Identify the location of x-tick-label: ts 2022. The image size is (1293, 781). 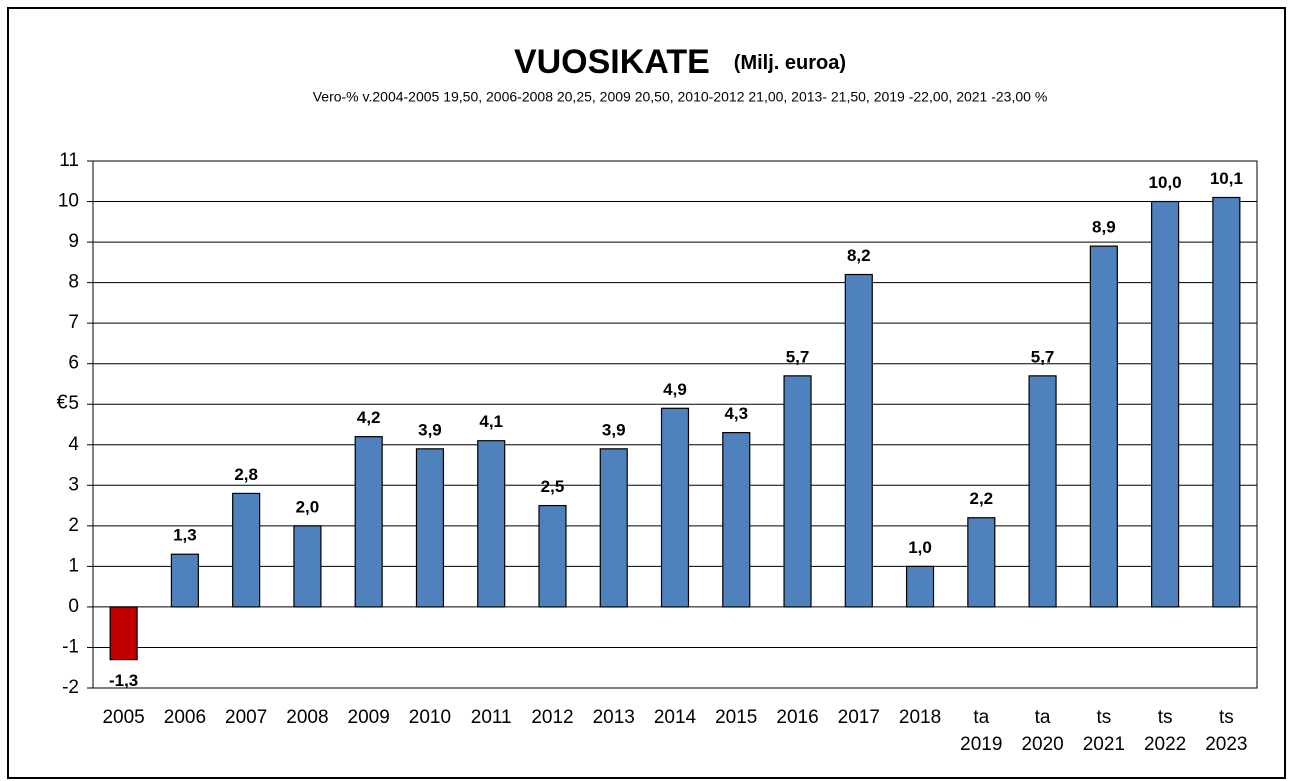
(1165, 731).